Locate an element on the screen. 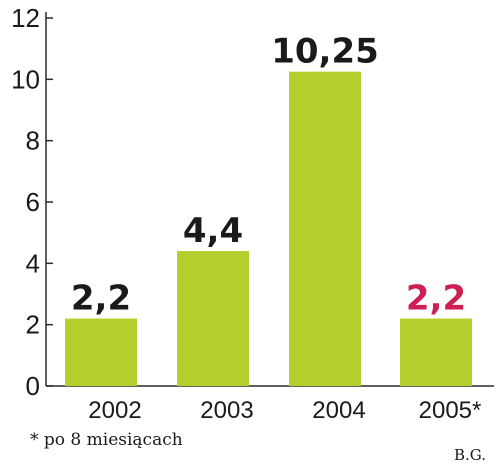 This screenshot has width=500, height=468. y-tick-label: 10 is located at coordinates (25, 79).